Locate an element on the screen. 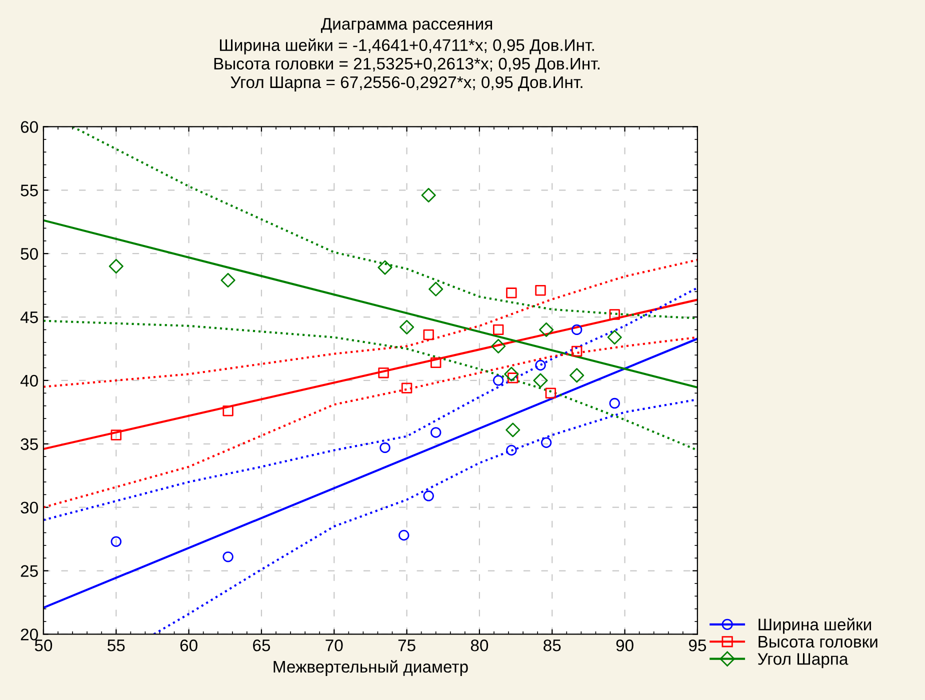 Image resolution: width=925 pixels, height=700 pixels. y-tick-label: 40 is located at coordinates (29, 380).